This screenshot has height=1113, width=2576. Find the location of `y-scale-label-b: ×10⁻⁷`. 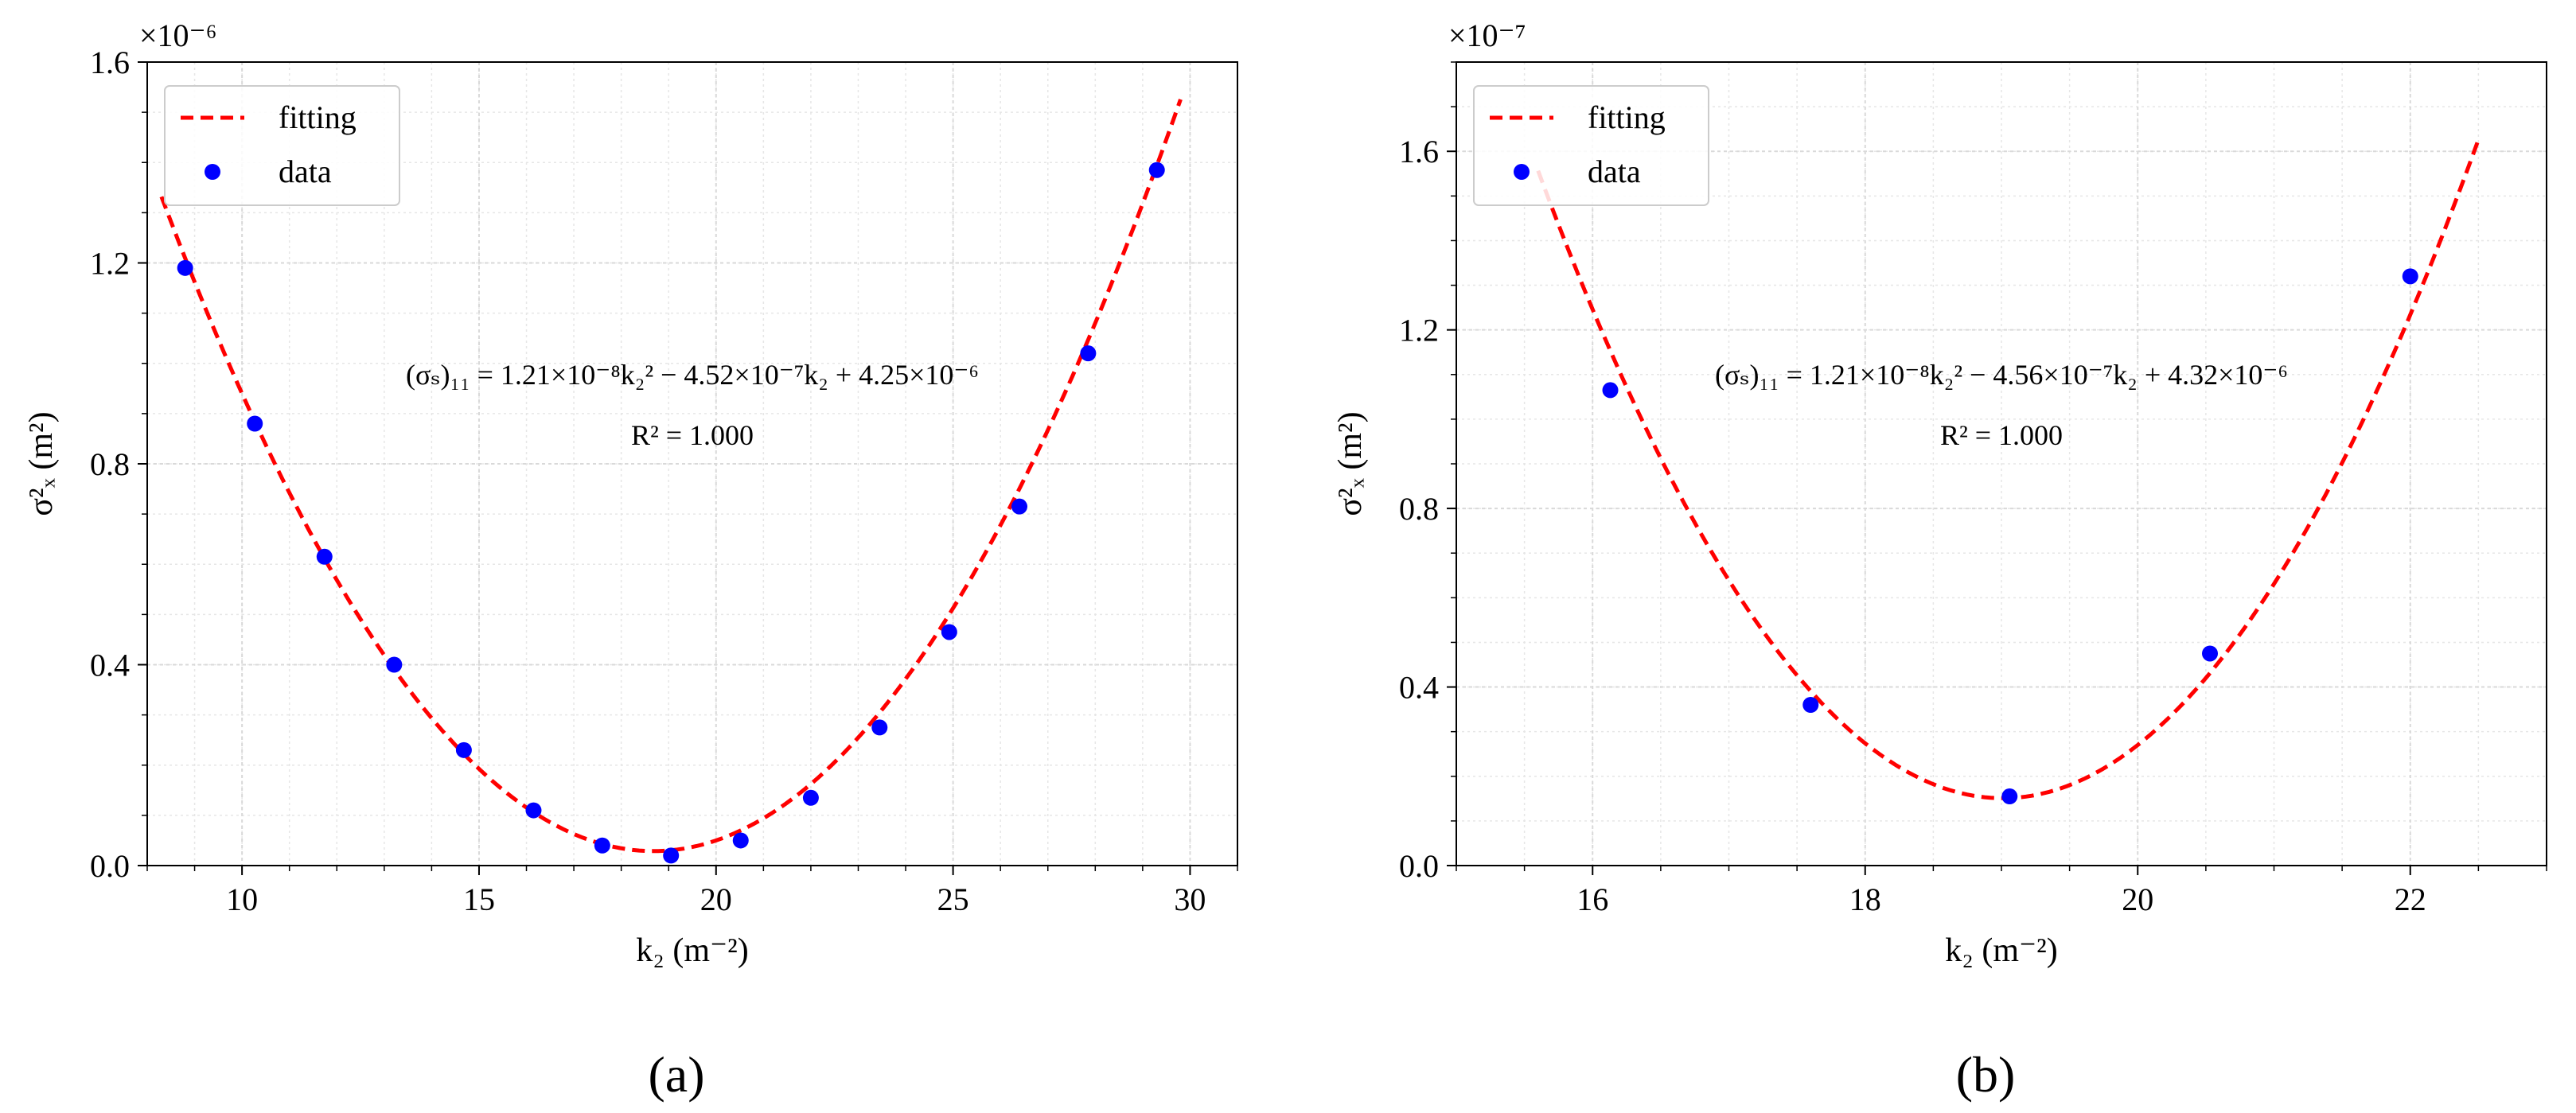

y-scale-label-b: ×10⁻⁷ is located at coordinates (1487, 35).